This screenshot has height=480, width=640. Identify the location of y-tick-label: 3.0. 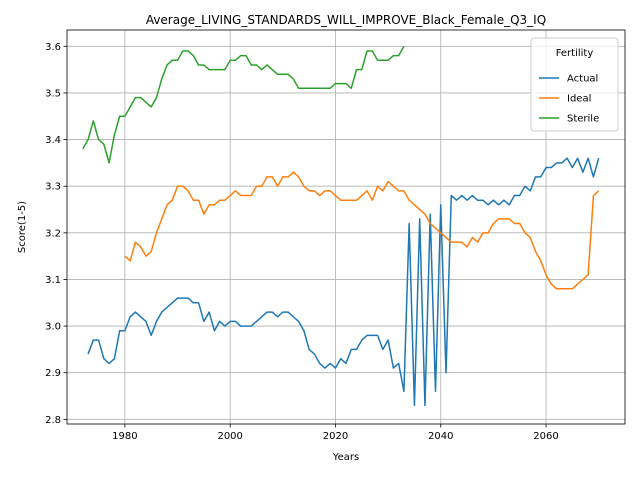
(53, 327).